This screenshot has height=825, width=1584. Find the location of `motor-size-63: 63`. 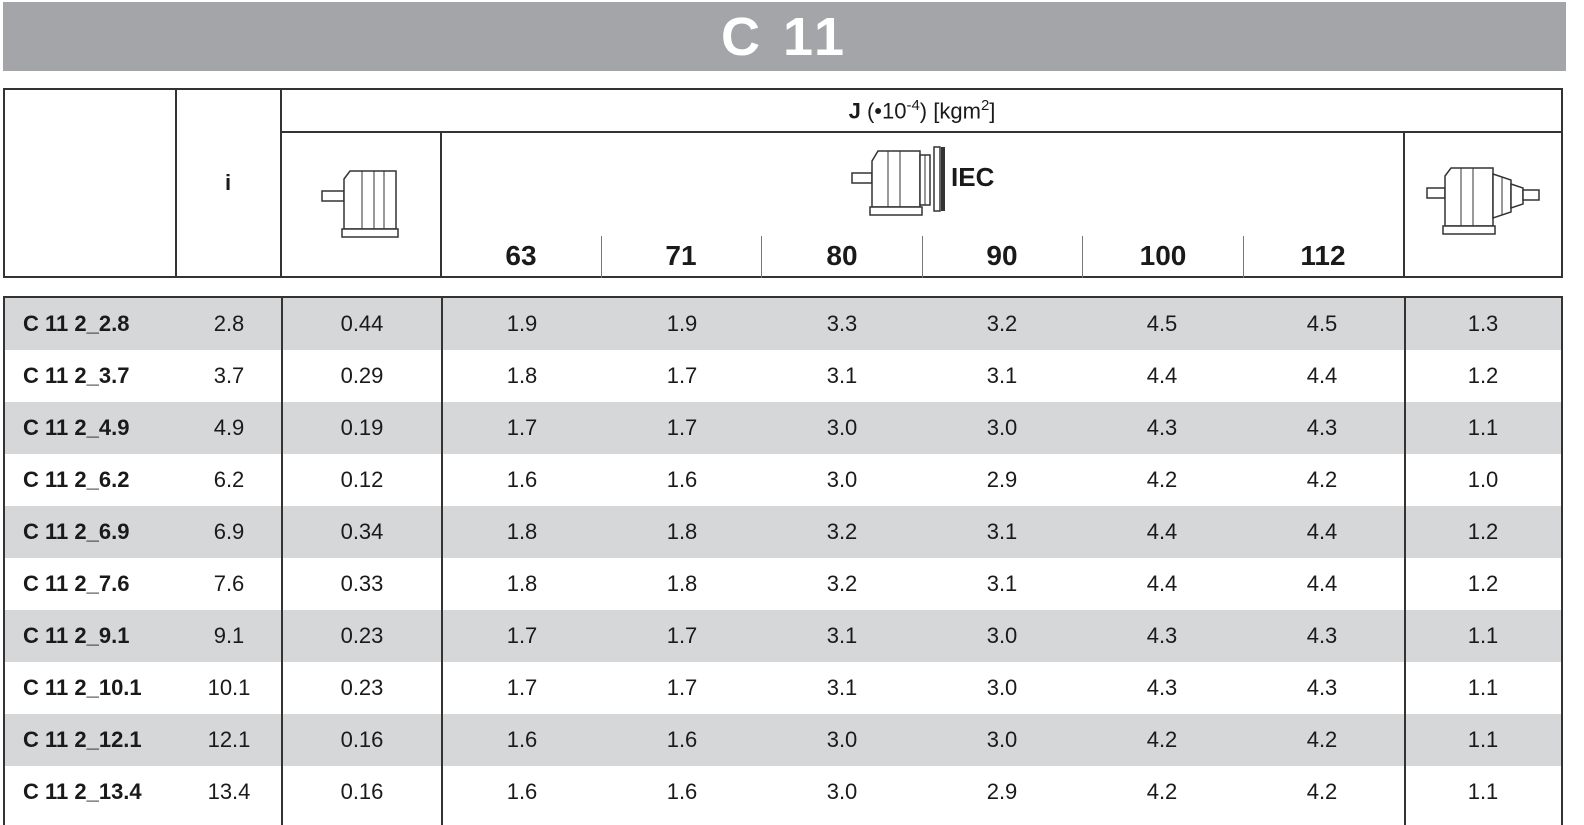

motor-size-63: 63 is located at coordinates (521, 255).